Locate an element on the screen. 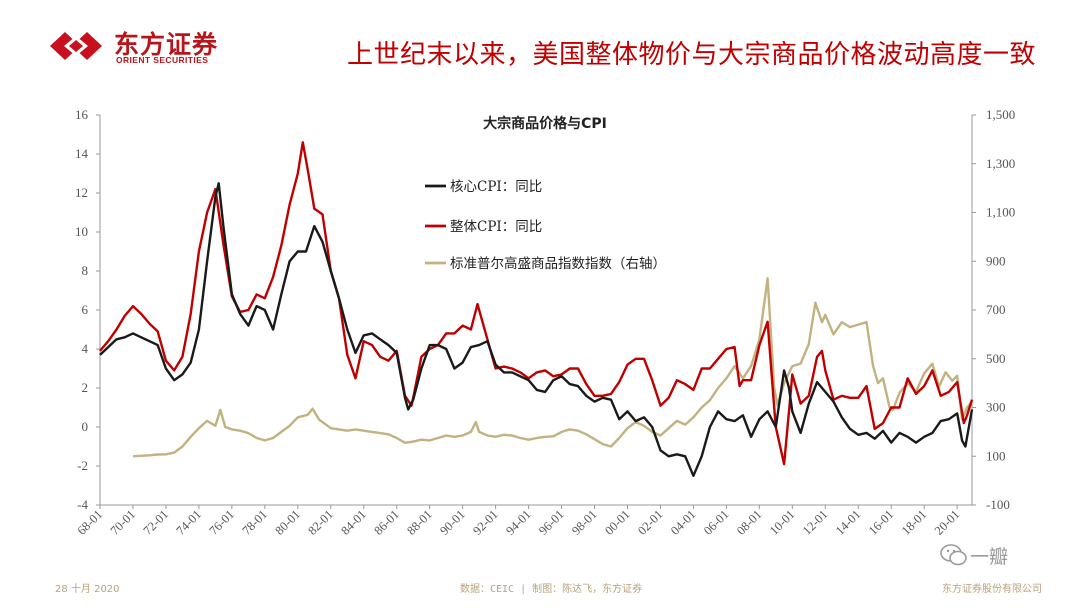 The width and height of the screenshot is (1080, 608). y-right-tick-label: 100 is located at coordinates (996, 455).